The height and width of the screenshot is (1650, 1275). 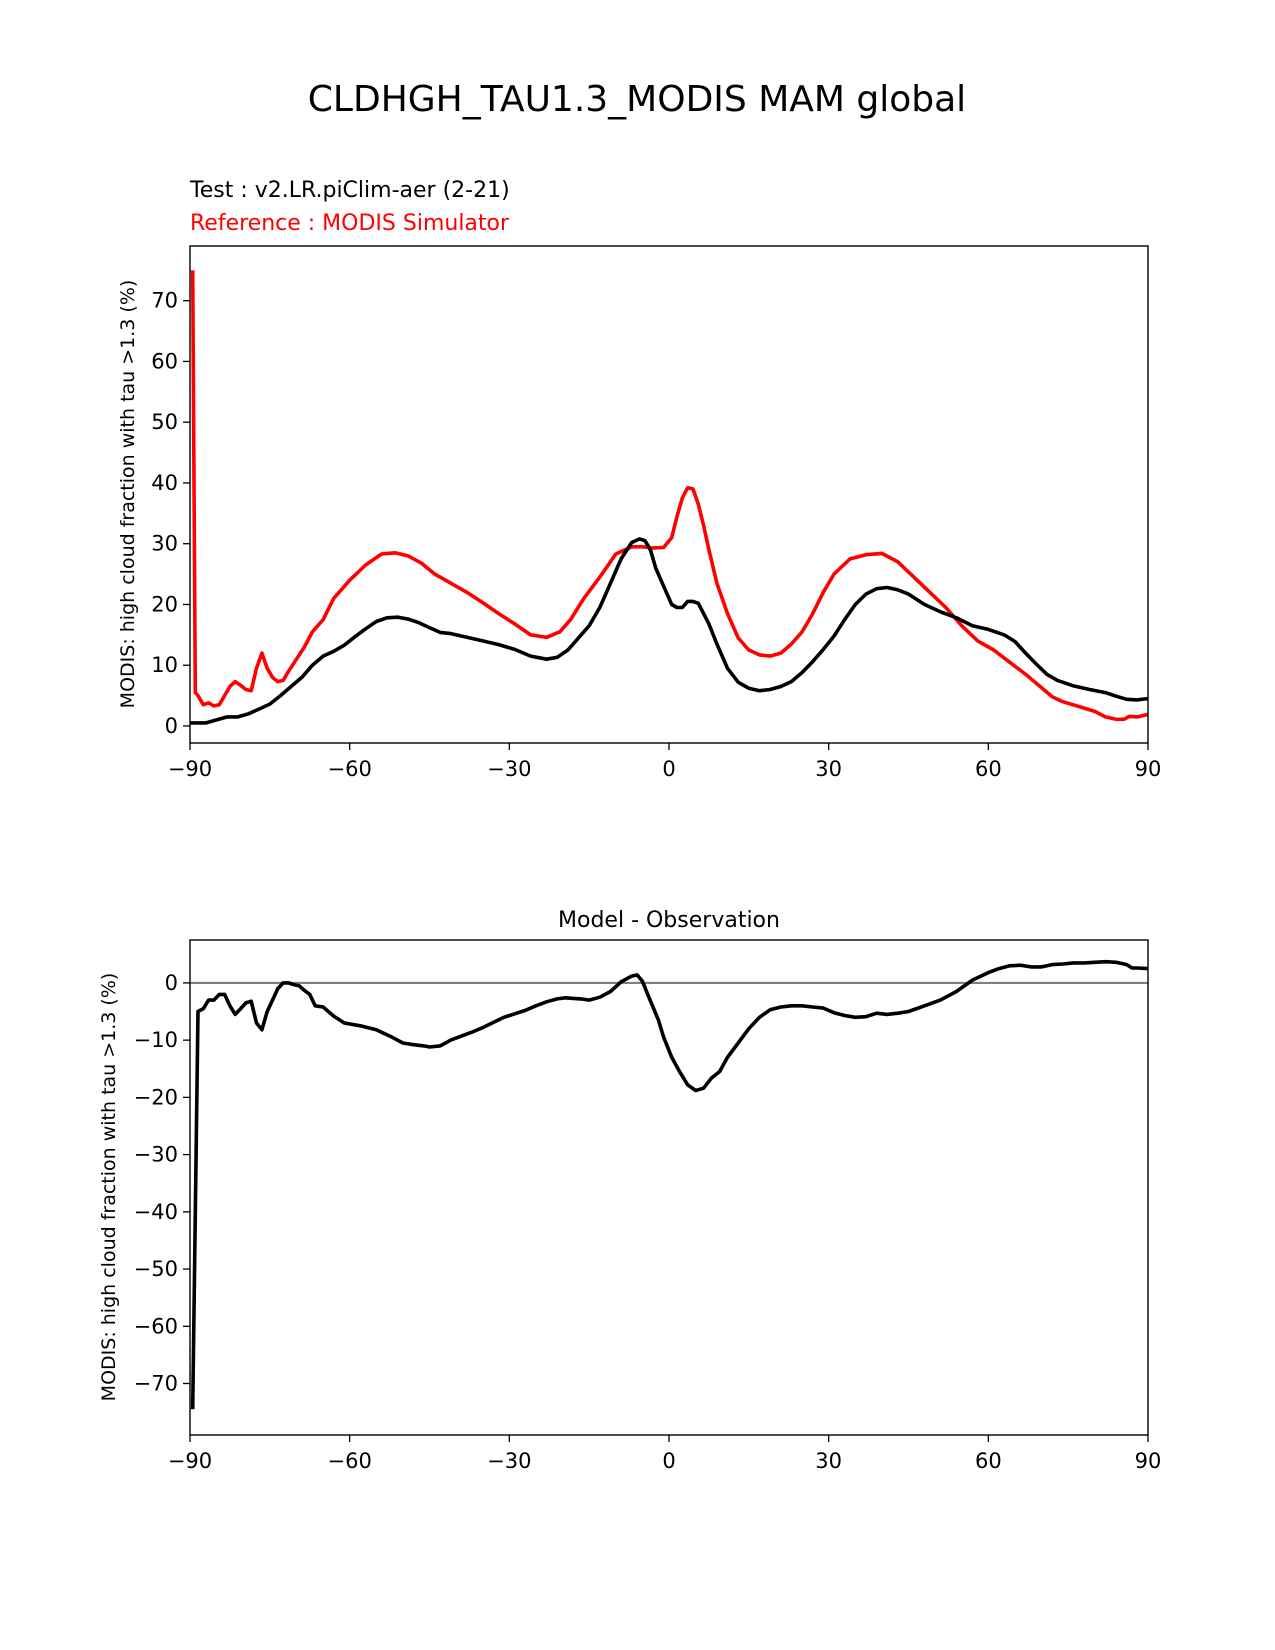 I want to click on y-tick-label: 20, so click(x=164, y=604).